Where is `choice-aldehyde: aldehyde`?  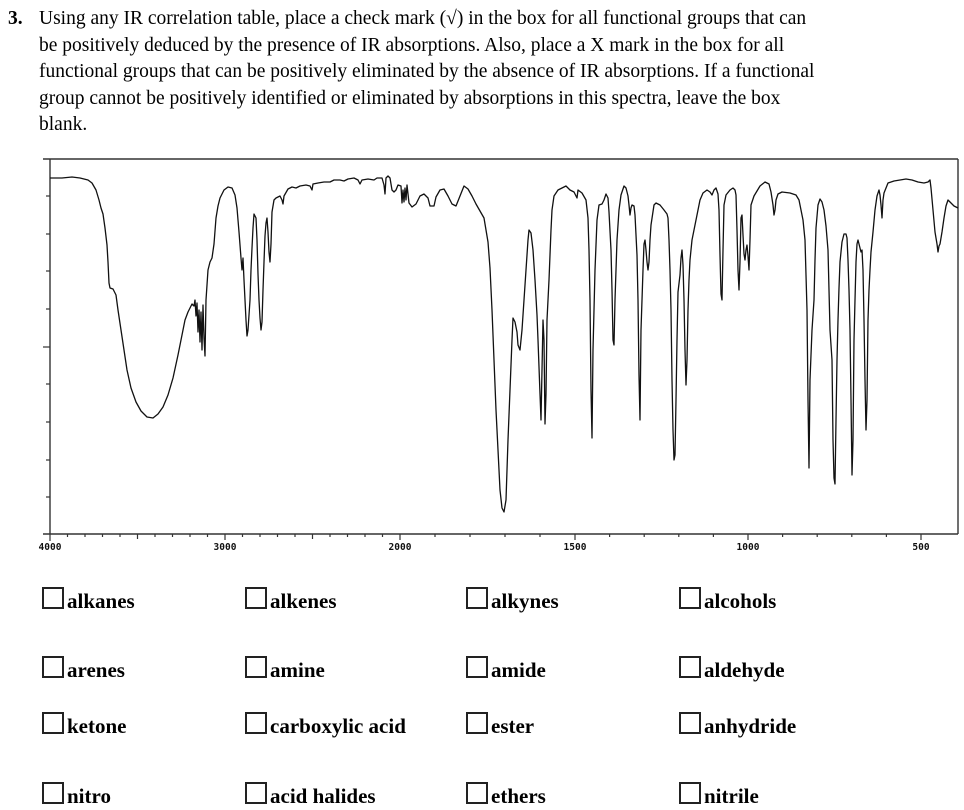 choice-aldehyde: aldehyde is located at coordinates (732, 669).